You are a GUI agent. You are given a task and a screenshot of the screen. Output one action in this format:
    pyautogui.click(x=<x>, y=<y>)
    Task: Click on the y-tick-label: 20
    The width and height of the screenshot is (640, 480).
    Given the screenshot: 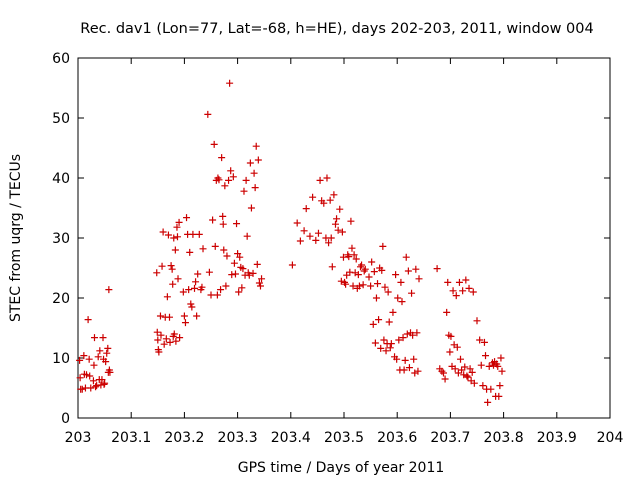 What is the action you would take?
    pyautogui.click(x=61, y=299)
    